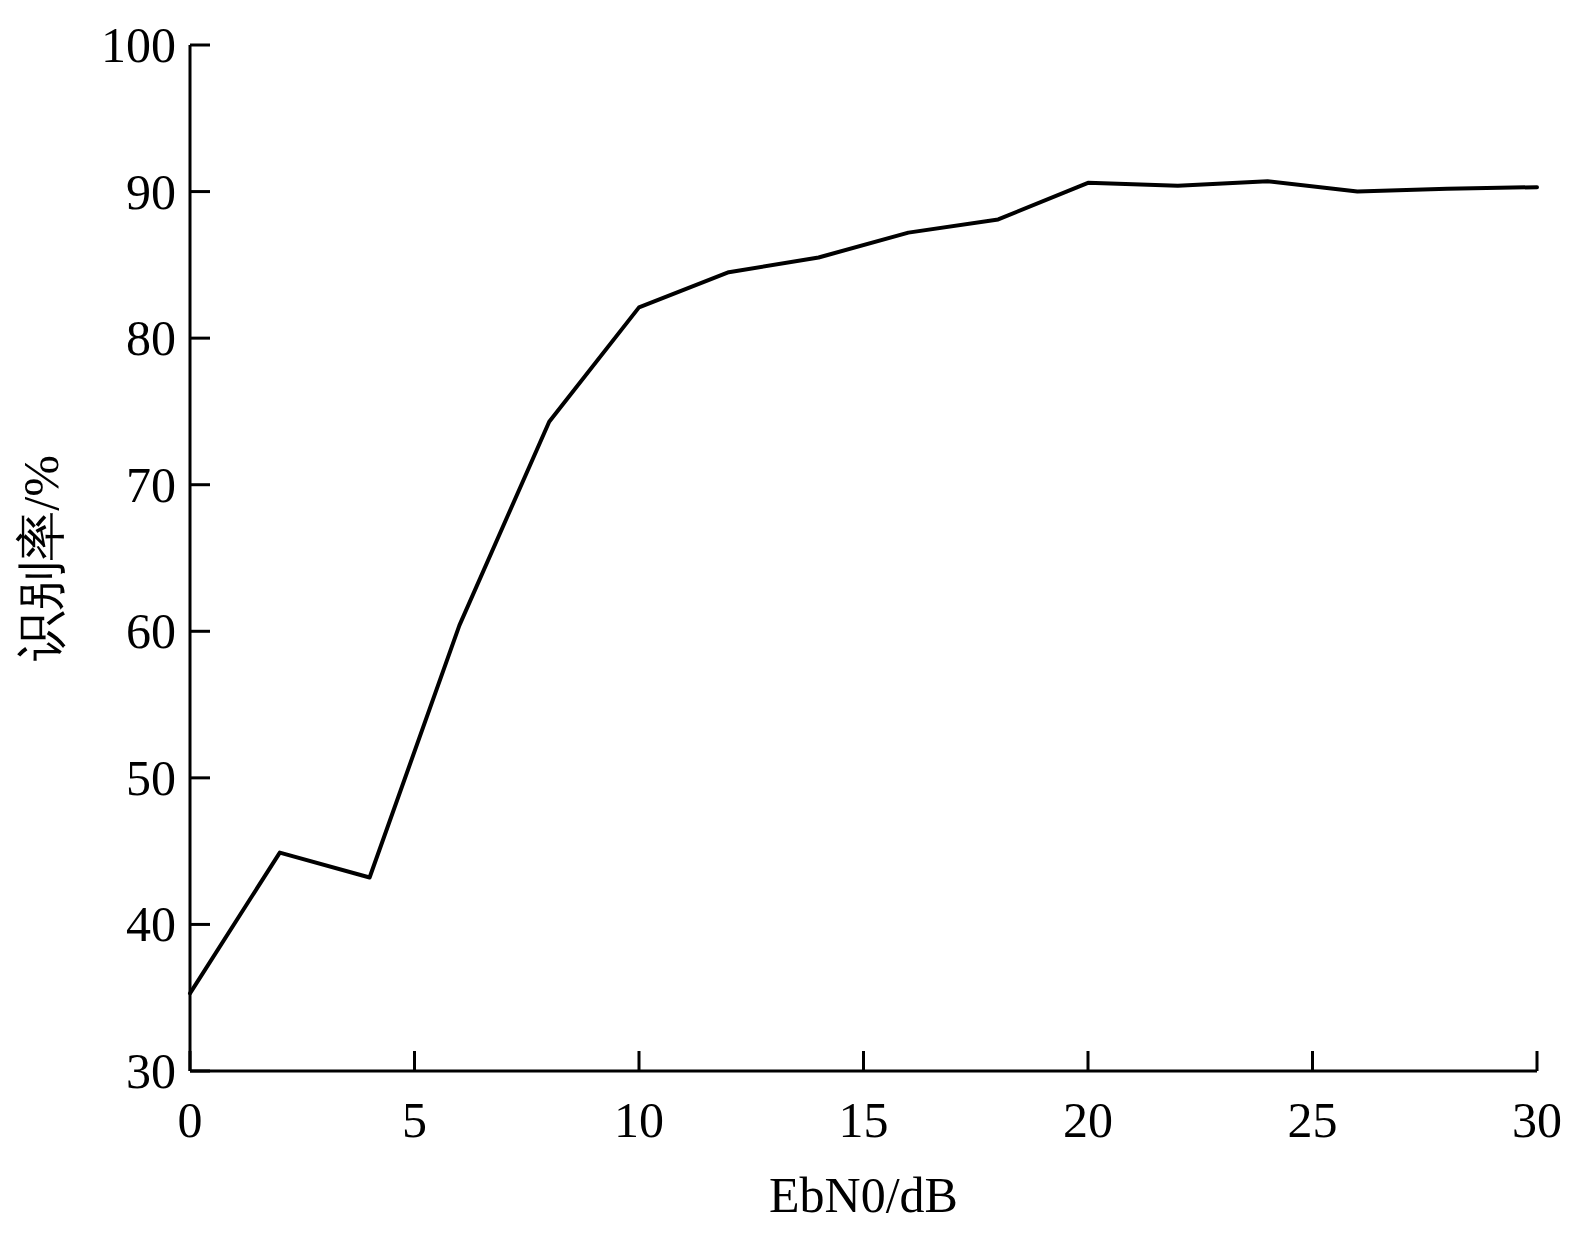 This screenshot has width=1570, height=1234. I want to click on x-tick-label: 30, so click(1537, 1120).